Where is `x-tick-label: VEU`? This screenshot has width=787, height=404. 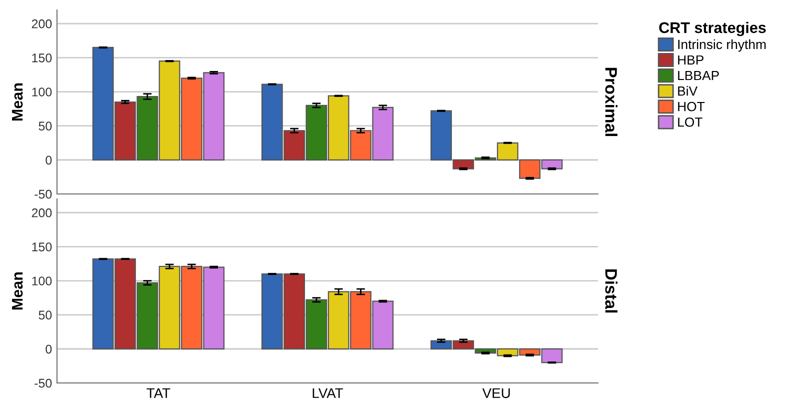
x-tick-label: VEU is located at coordinates (496, 393).